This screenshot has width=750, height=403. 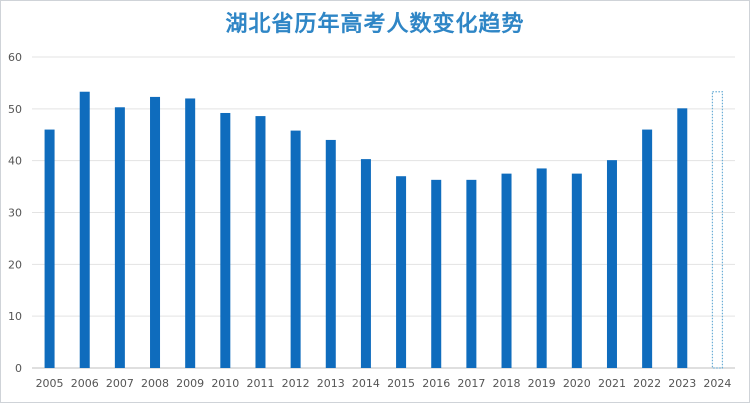 I want to click on bar-2022, so click(x=647, y=248).